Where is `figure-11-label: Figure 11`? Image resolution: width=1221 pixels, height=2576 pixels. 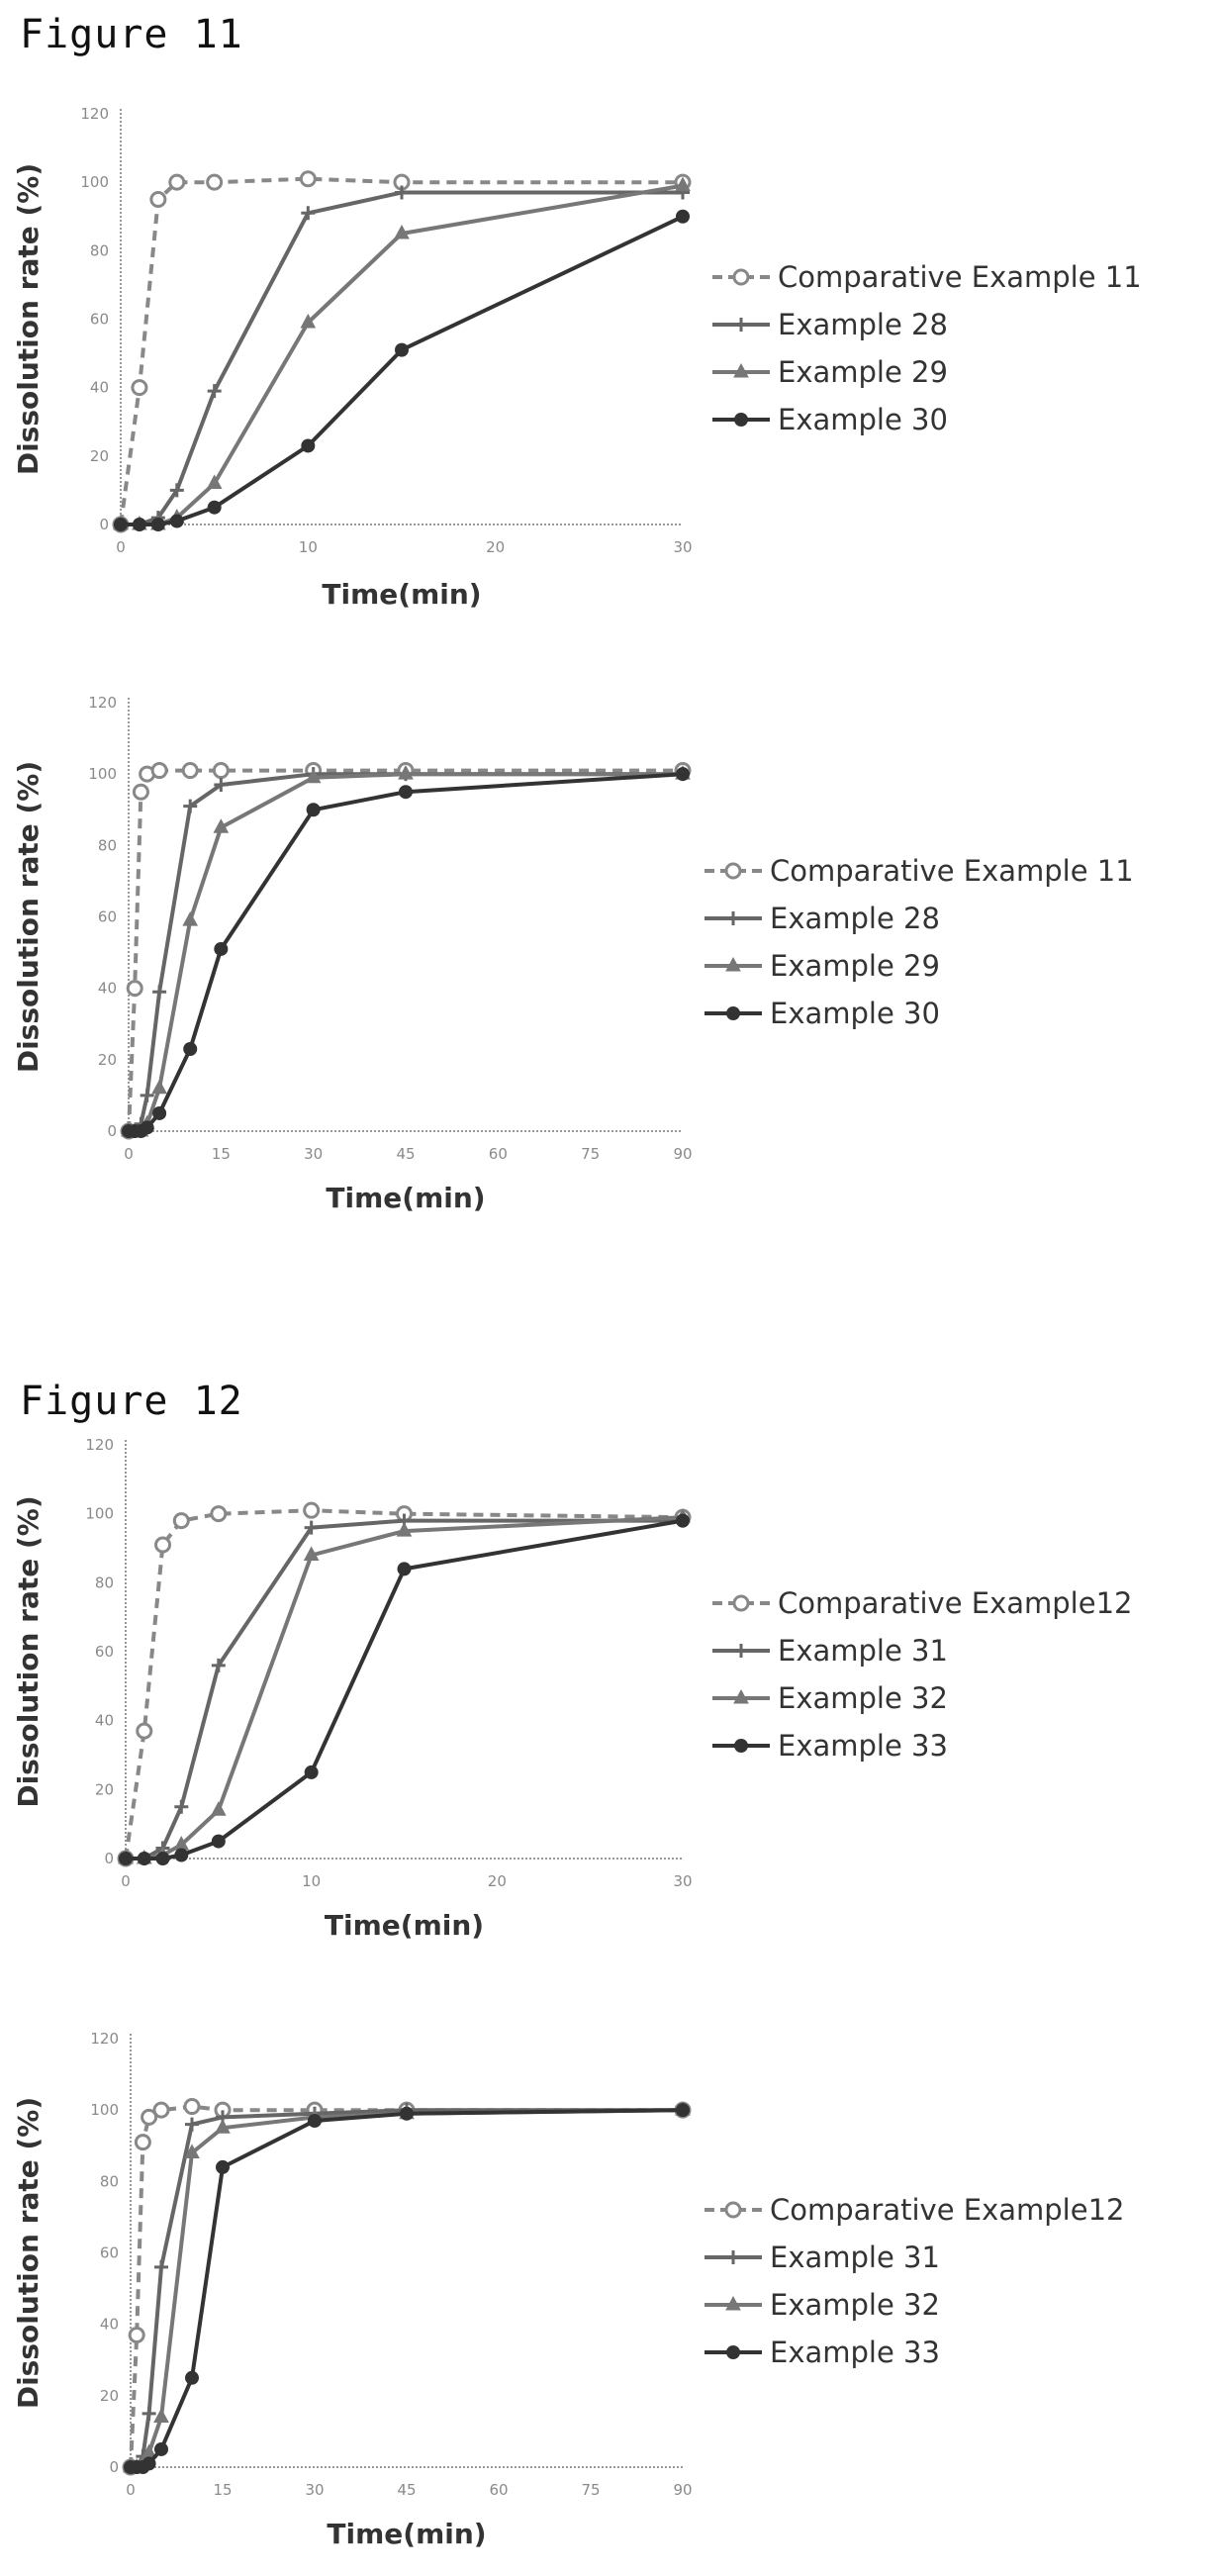
figure-11-label: Figure 11 is located at coordinates (131, 34).